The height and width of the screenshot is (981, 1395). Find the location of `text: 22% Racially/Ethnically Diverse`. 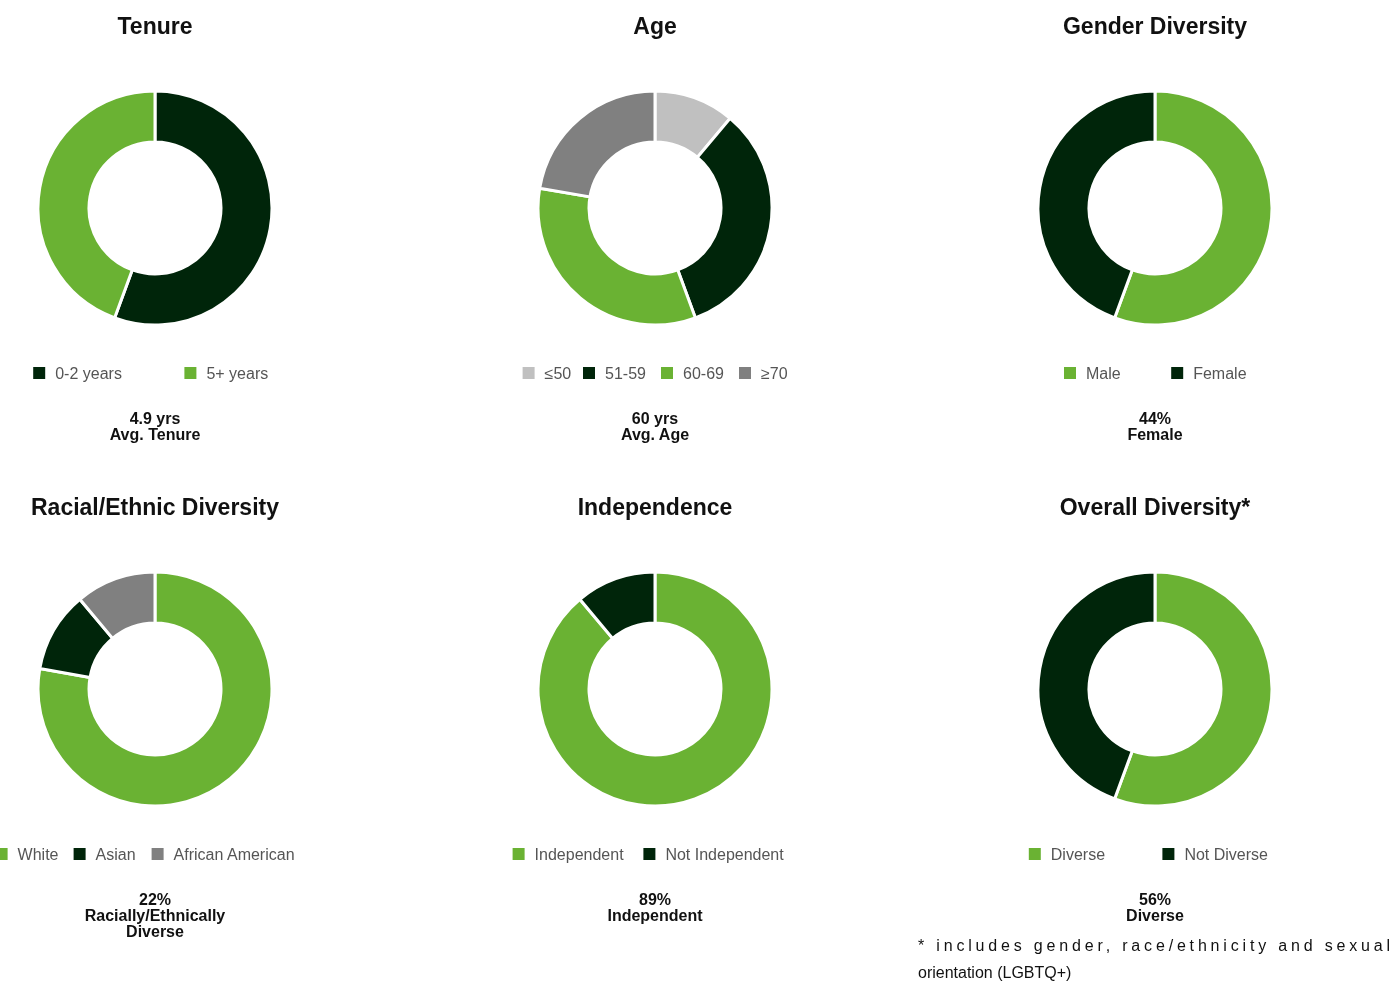

text: 22% Racially/Ethnically Diverse is located at coordinates (155, 915).